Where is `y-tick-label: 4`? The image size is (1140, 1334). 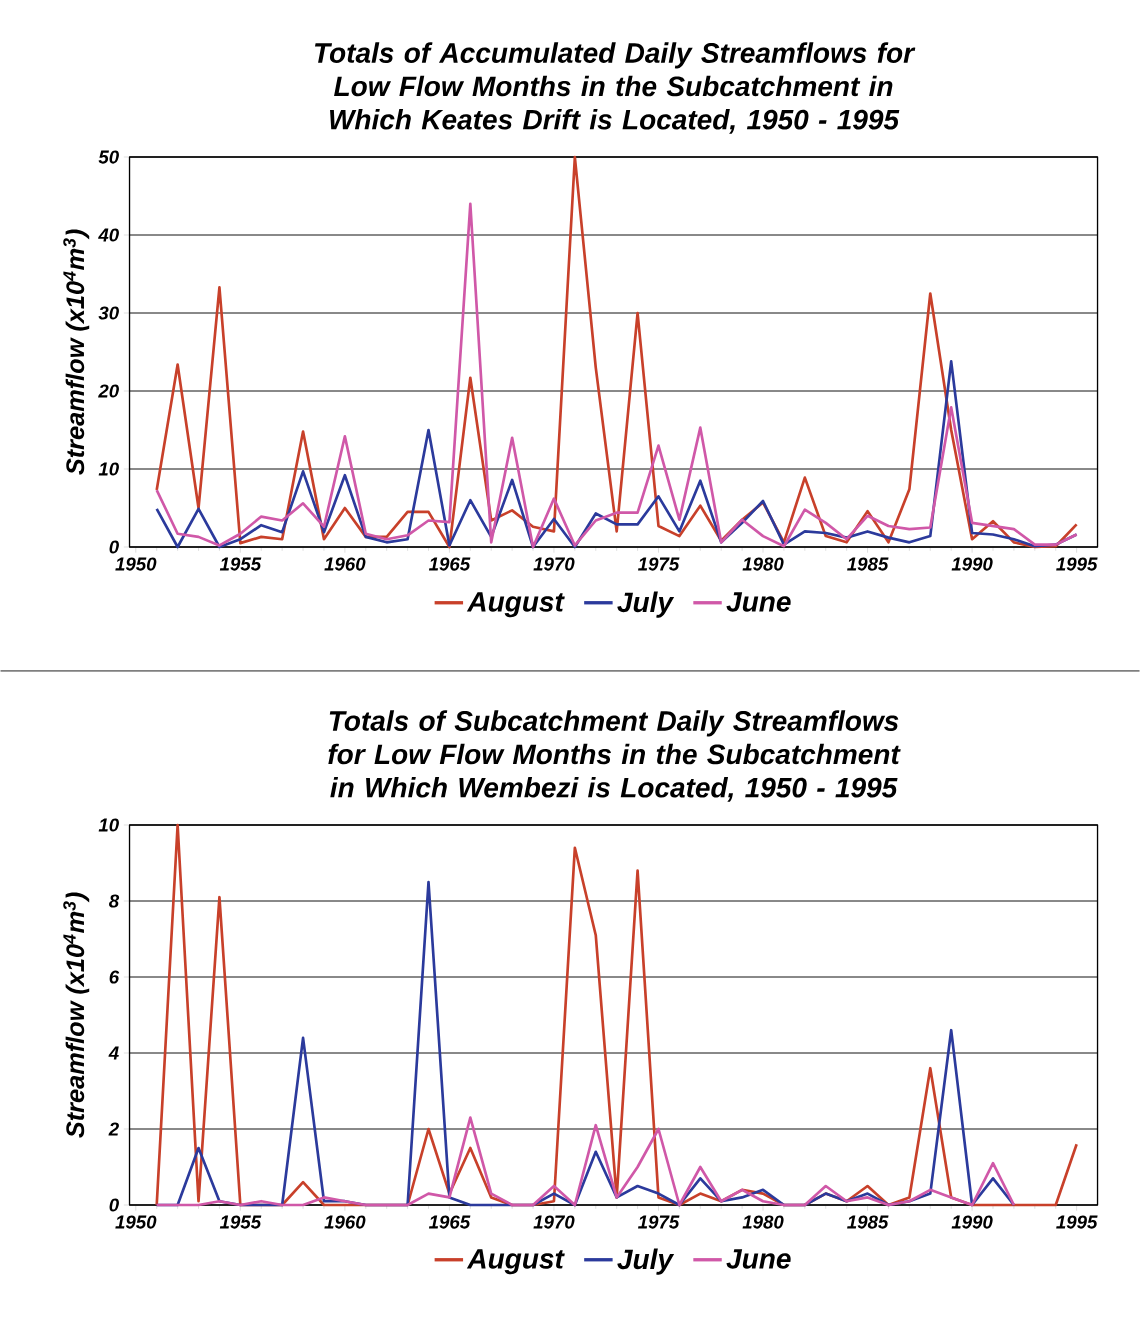 y-tick-label: 4 is located at coordinates (113, 1053).